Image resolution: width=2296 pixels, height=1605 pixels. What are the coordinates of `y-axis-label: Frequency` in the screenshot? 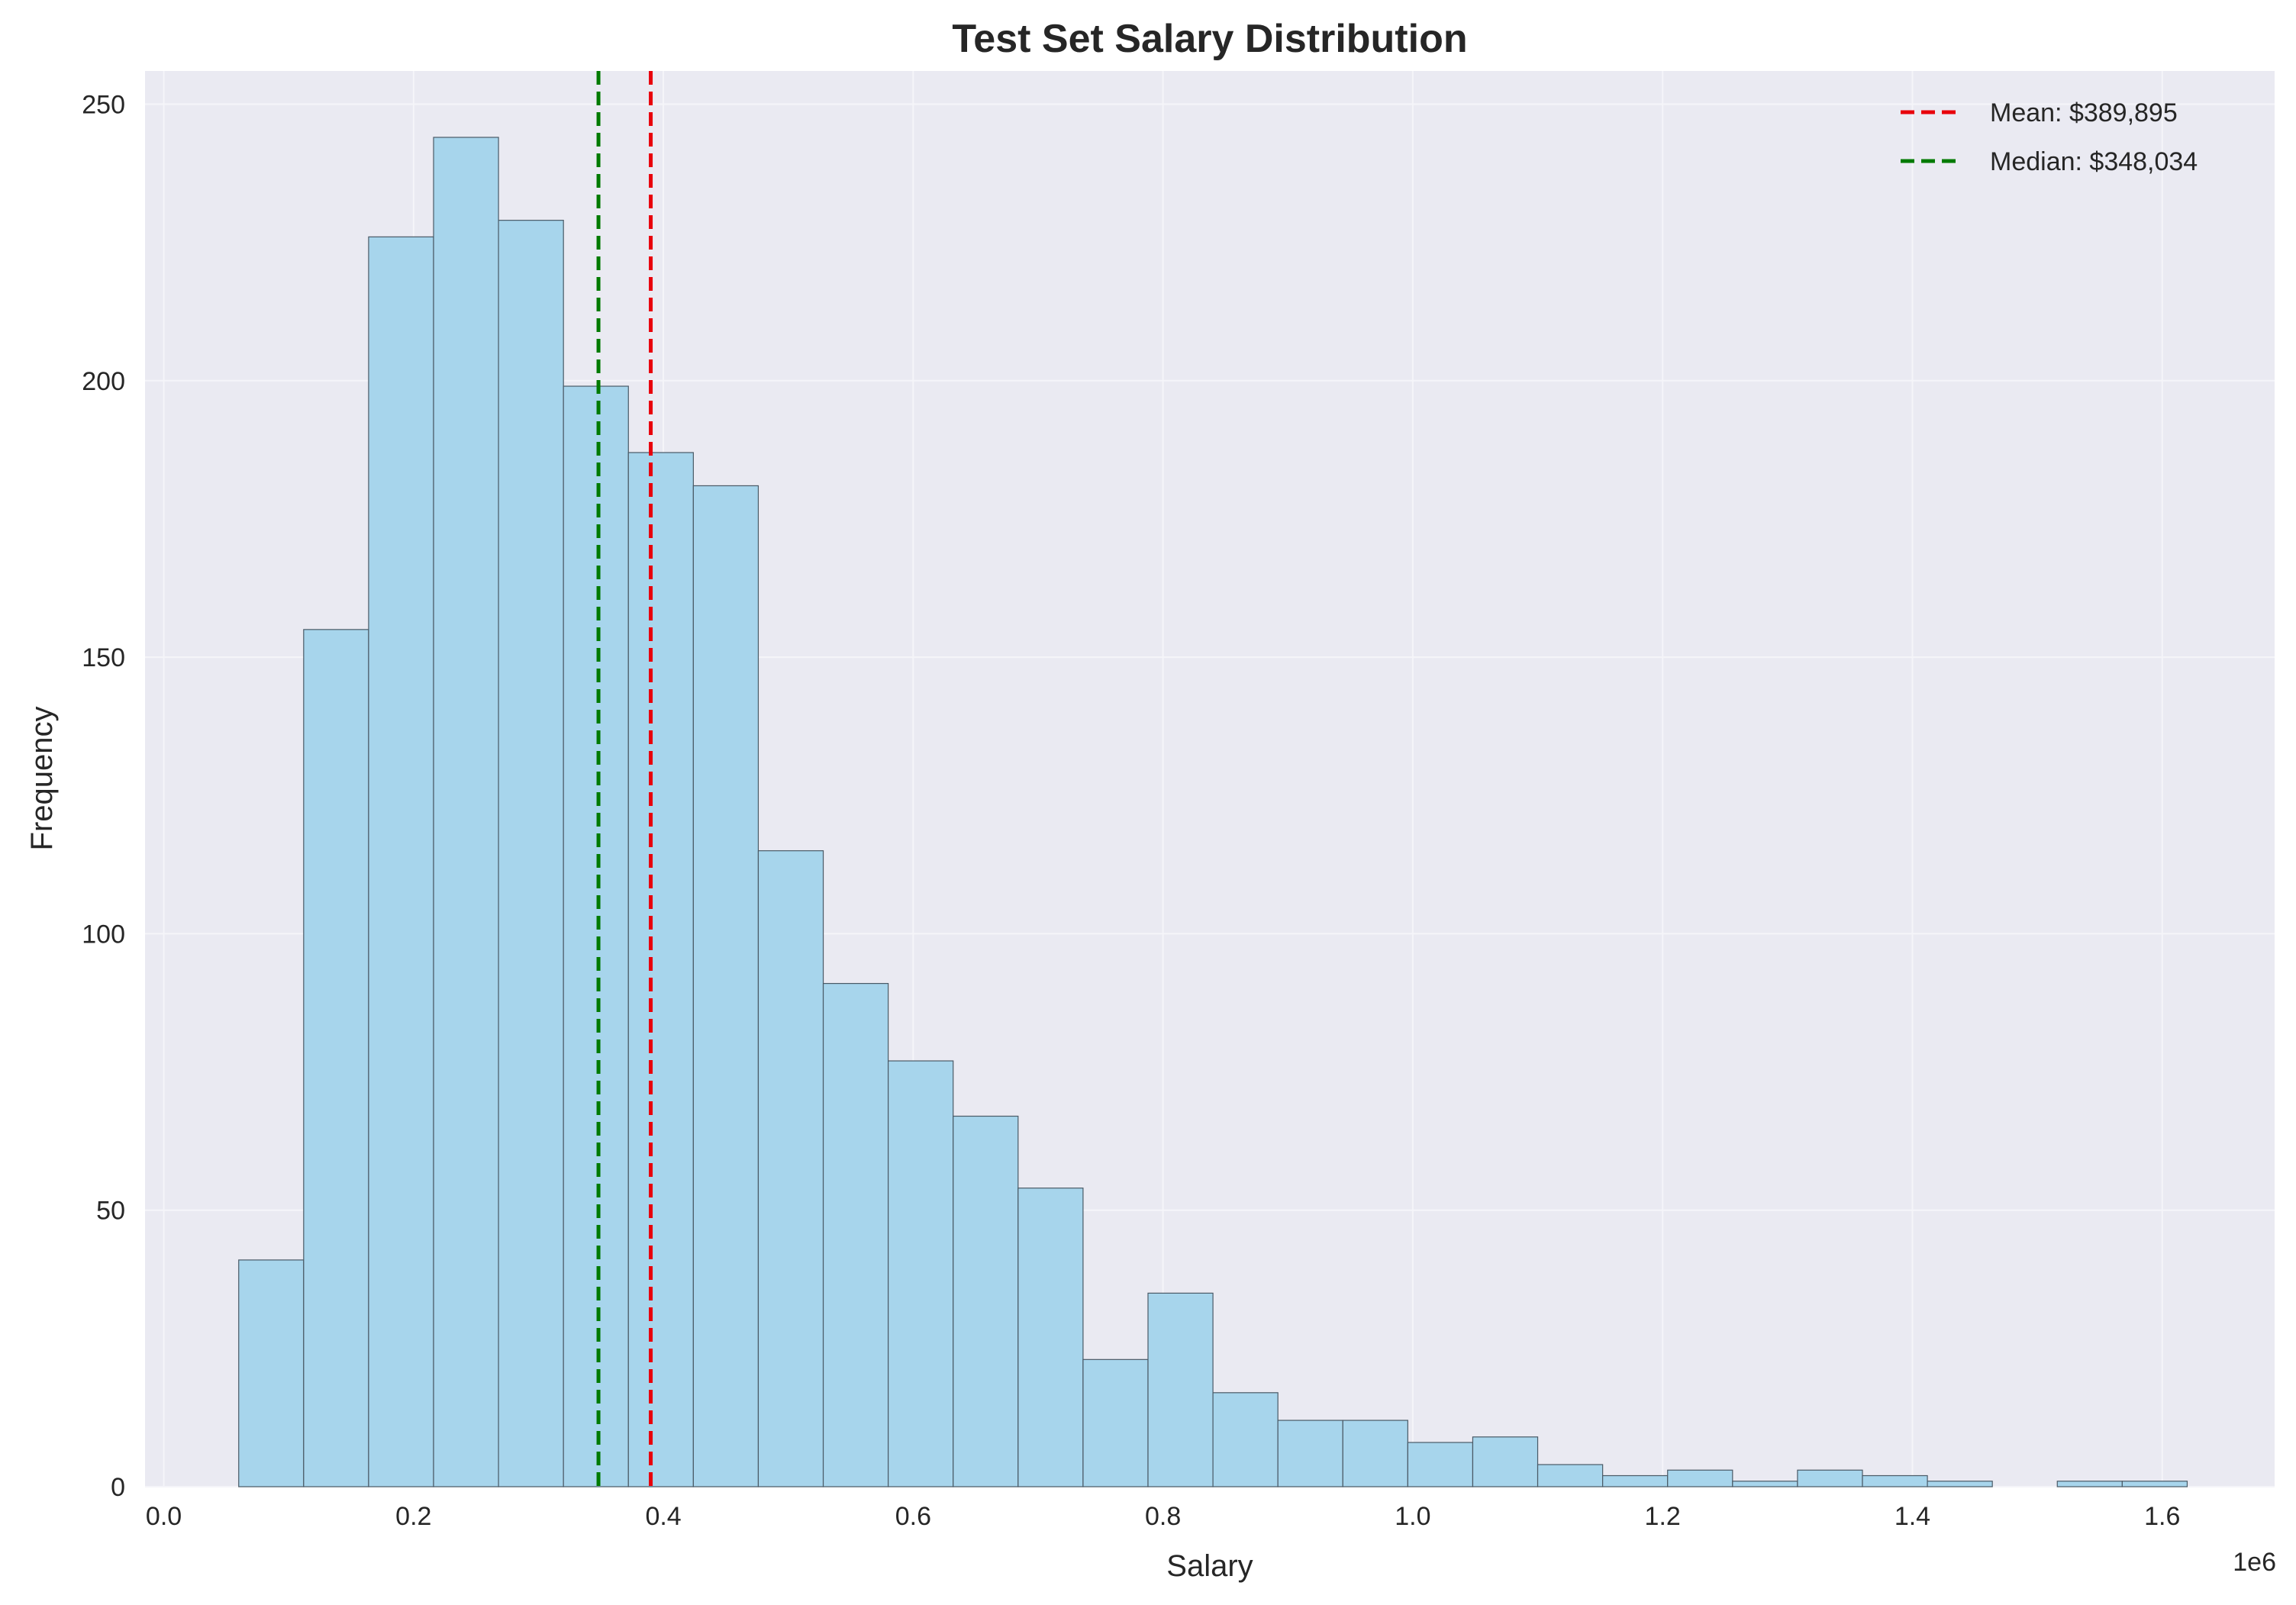 It's located at (42, 779).